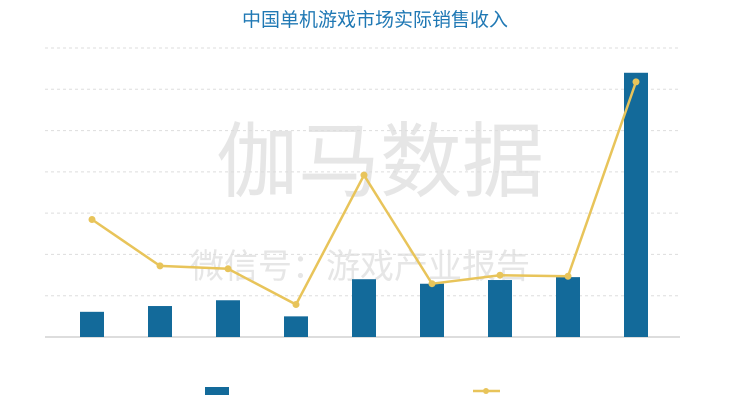 The height and width of the screenshot is (416, 750). Describe the element at coordinates (217, 391) in the screenshot. I see `legend-bar-swatch` at that location.